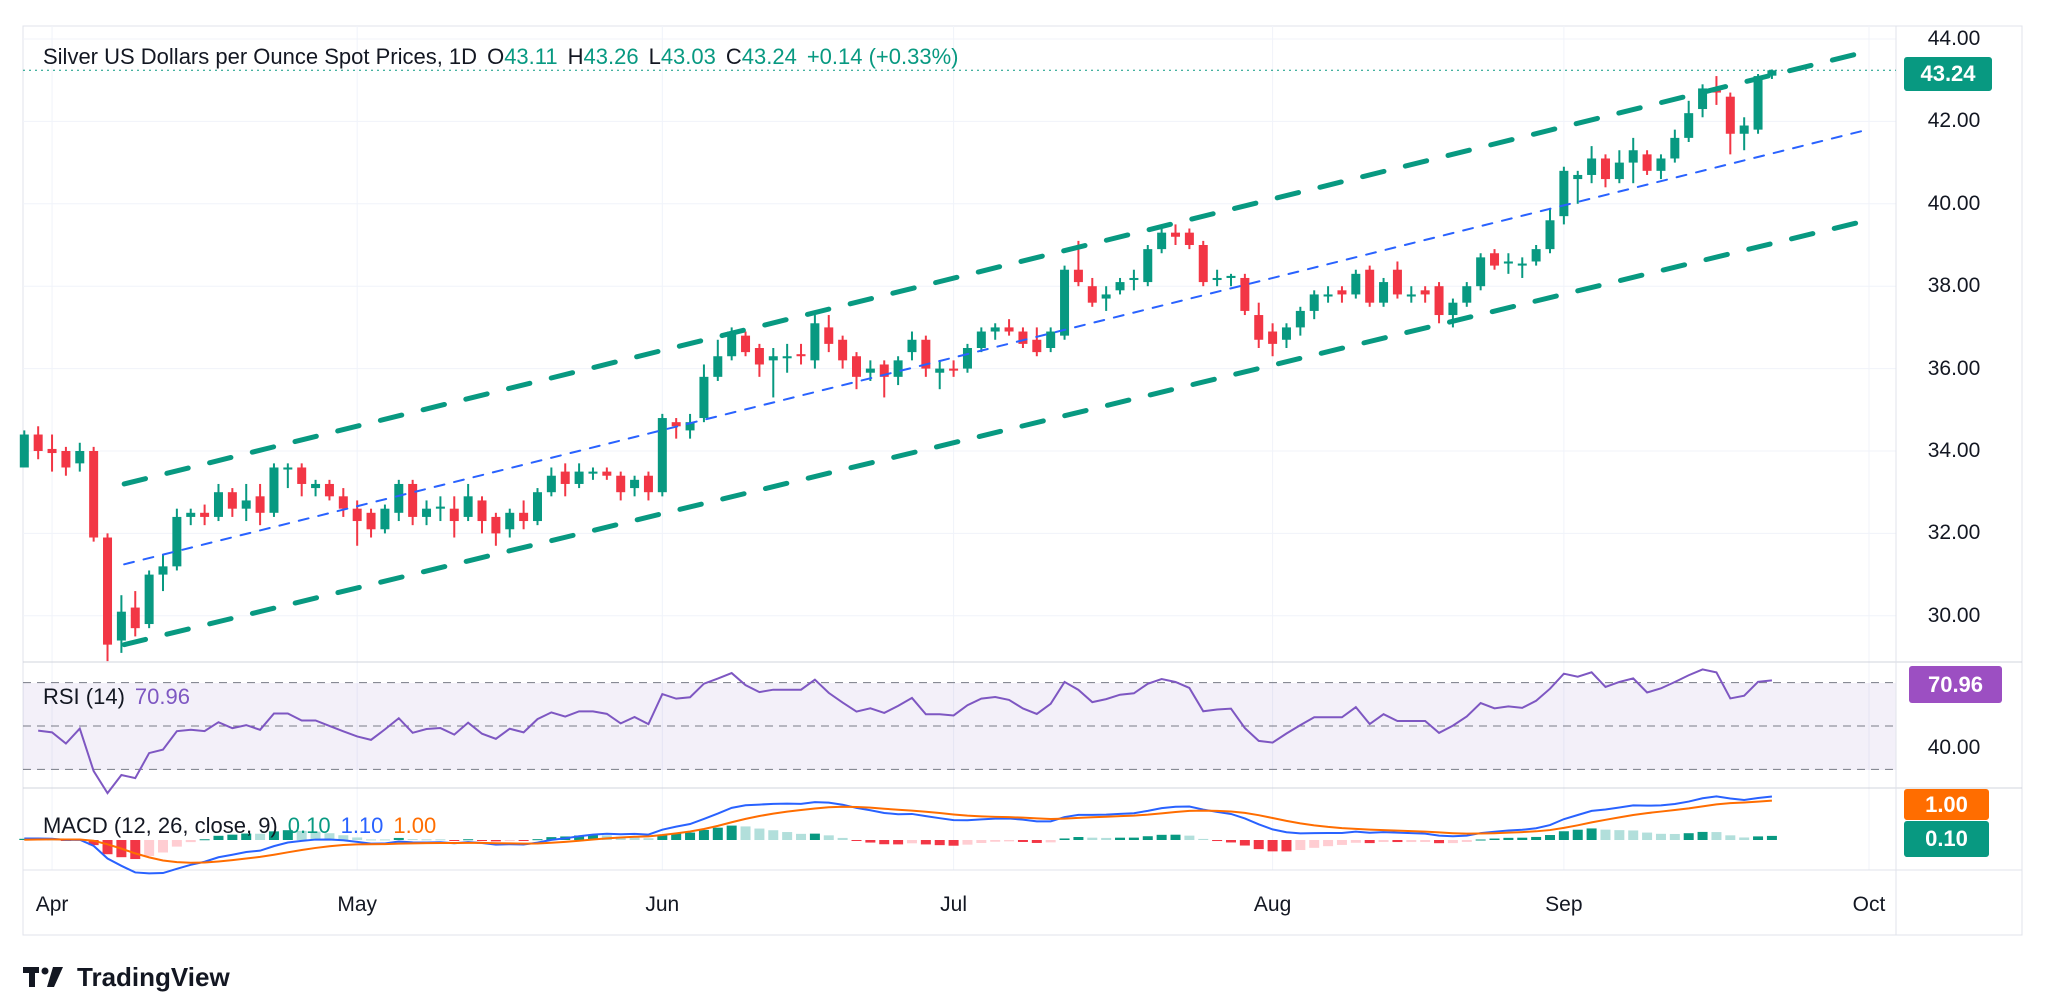 This screenshot has width=2048, height=994. Describe the element at coordinates (1954, 368) in the screenshot. I see `price-tick: 36.00` at that location.